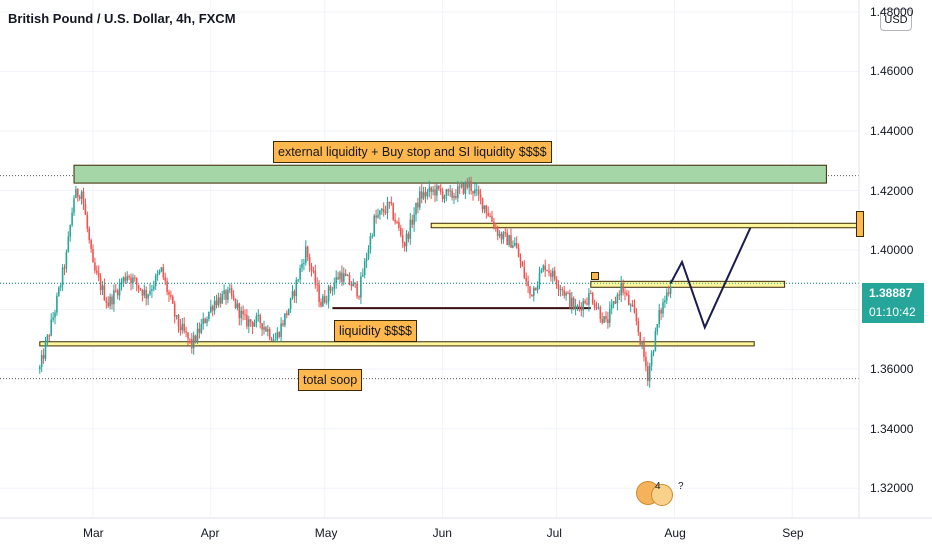  I want to click on edge-label, so click(860, 224).